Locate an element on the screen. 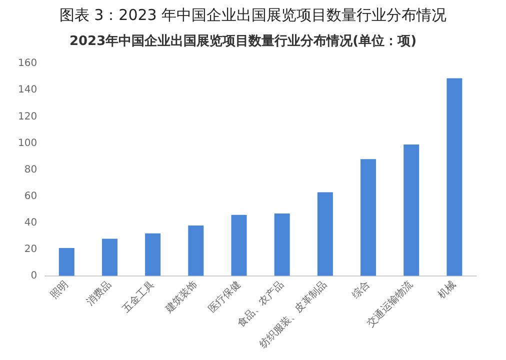  x-tick-label: 医疗保健 is located at coordinates (224, 297).